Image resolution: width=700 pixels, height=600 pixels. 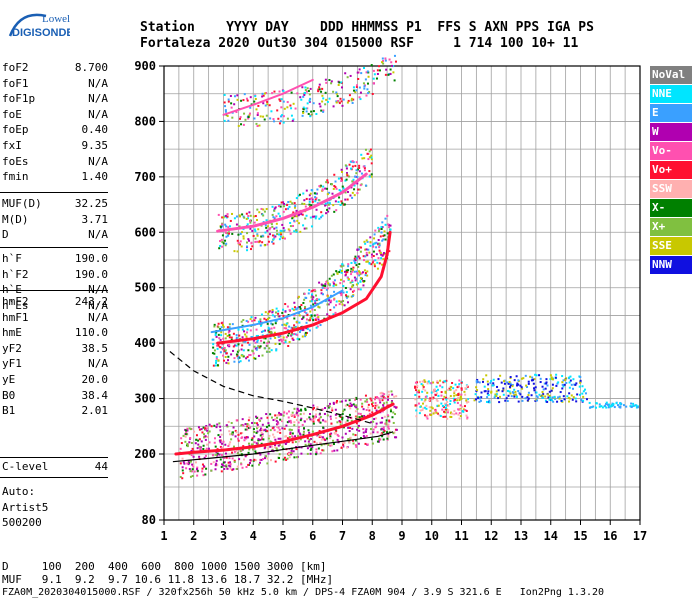 What do you see at coordinates (671, 189) in the screenshot?
I see `legend-item-ssw: SSW` at bounding box center [671, 189].